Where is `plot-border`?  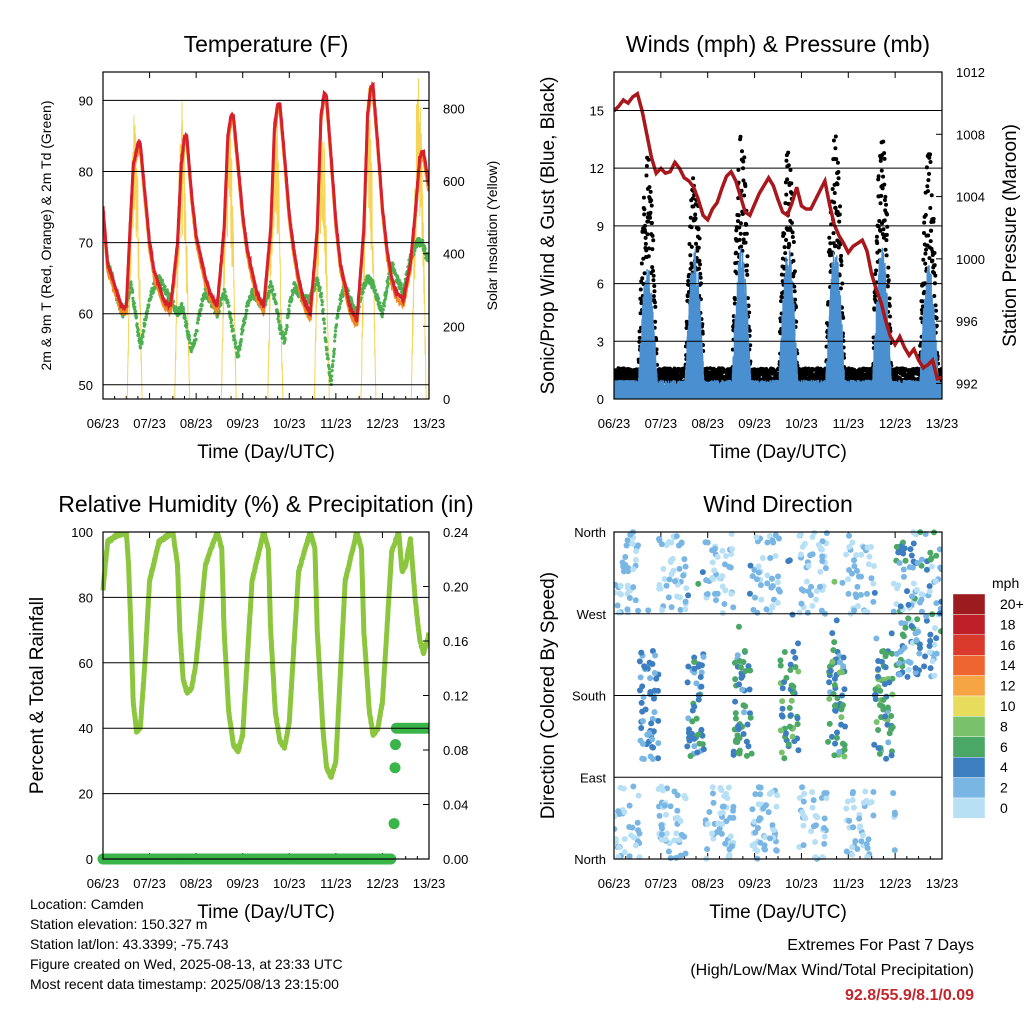
plot-border is located at coordinates (266, 695).